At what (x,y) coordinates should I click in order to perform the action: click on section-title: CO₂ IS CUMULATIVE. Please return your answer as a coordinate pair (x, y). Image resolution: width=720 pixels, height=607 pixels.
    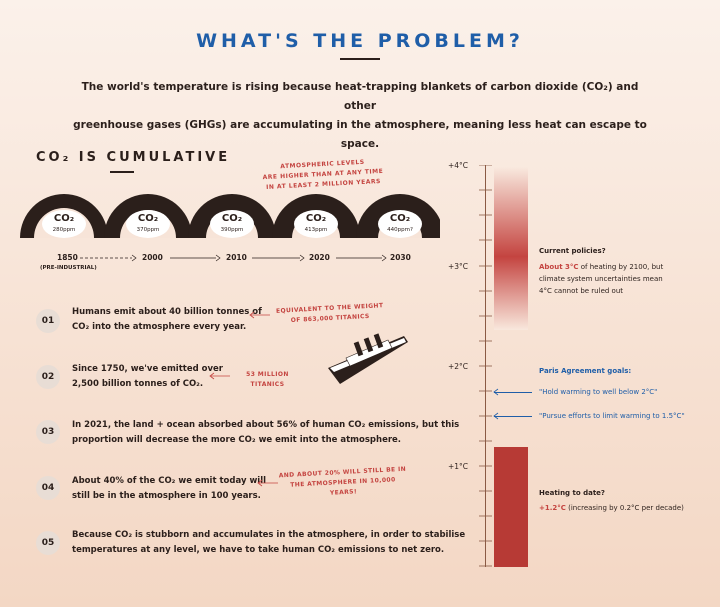
    Looking at the image, I should click on (133, 157).